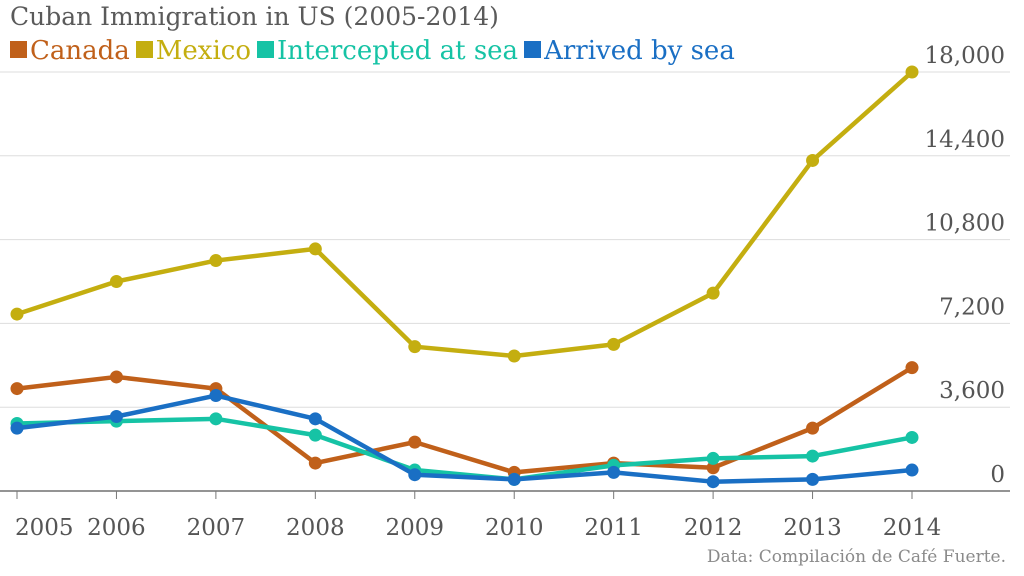 This screenshot has width=1024, height=576. Describe the element at coordinates (812, 528) in the screenshot. I see `x-tick-label: 2013` at that location.